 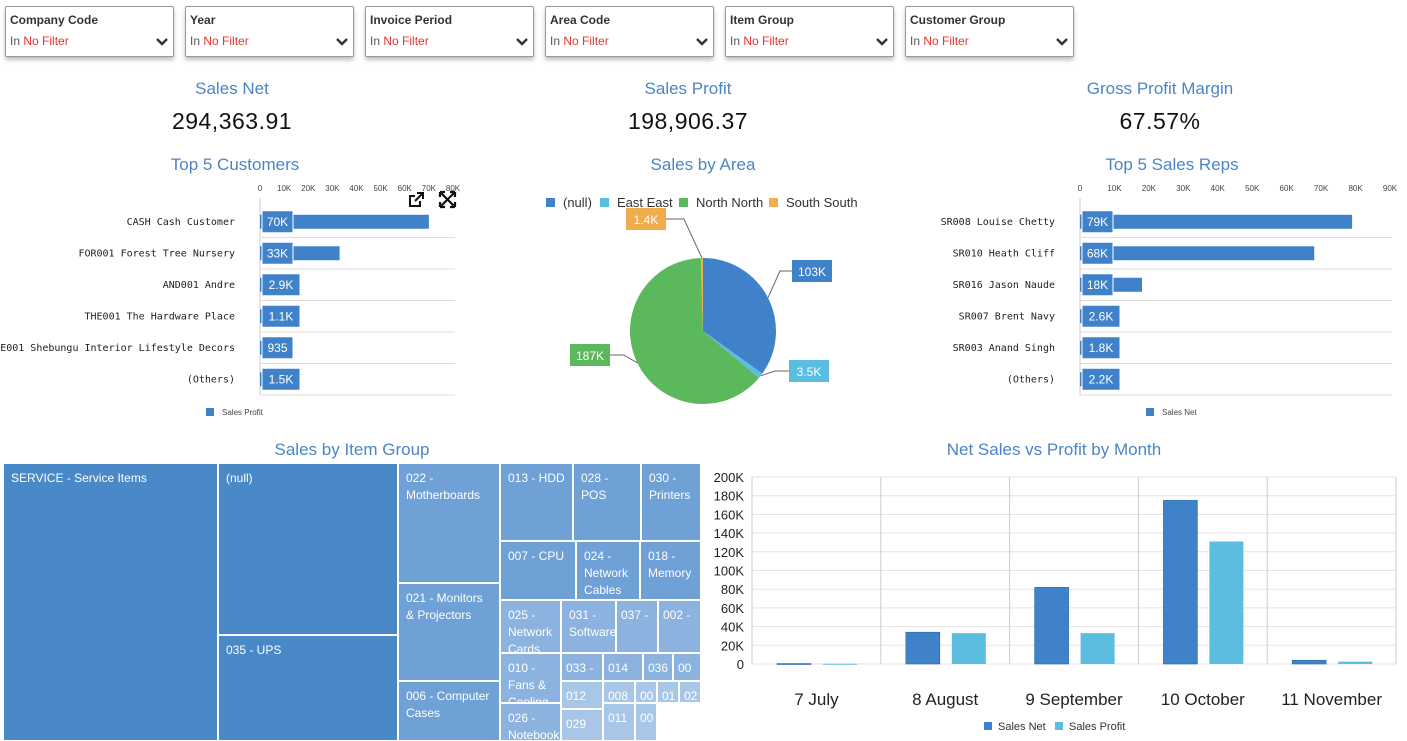 What do you see at coordinates (308, 549) in the screenshot?
I see `treemap-tile: (null)` at bounding box center [308, 549].